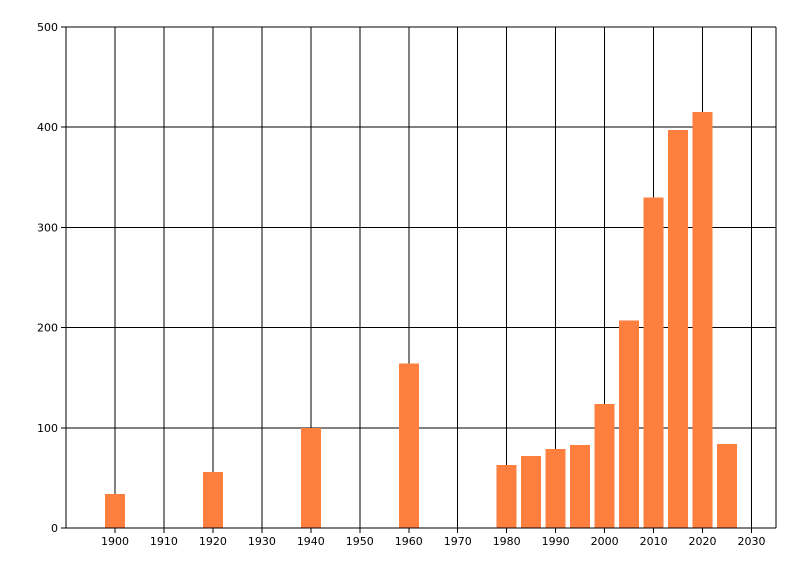  Describe the element at coordinates (409, 541) in the screenshot. I see `x-tick-label: 1960` at that location.